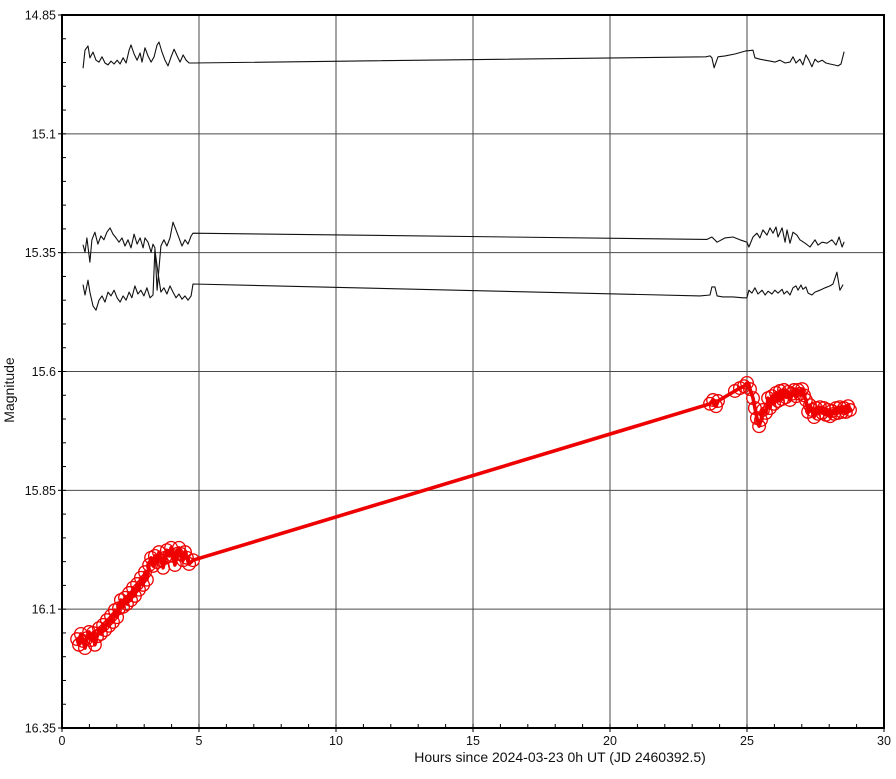 The width and height of the screenshot is (896, 779). What do you see at coordinates (9, 390) in the screenshot?
I see `y-axis-title: Magnitude` at bounding box center [9, 390].